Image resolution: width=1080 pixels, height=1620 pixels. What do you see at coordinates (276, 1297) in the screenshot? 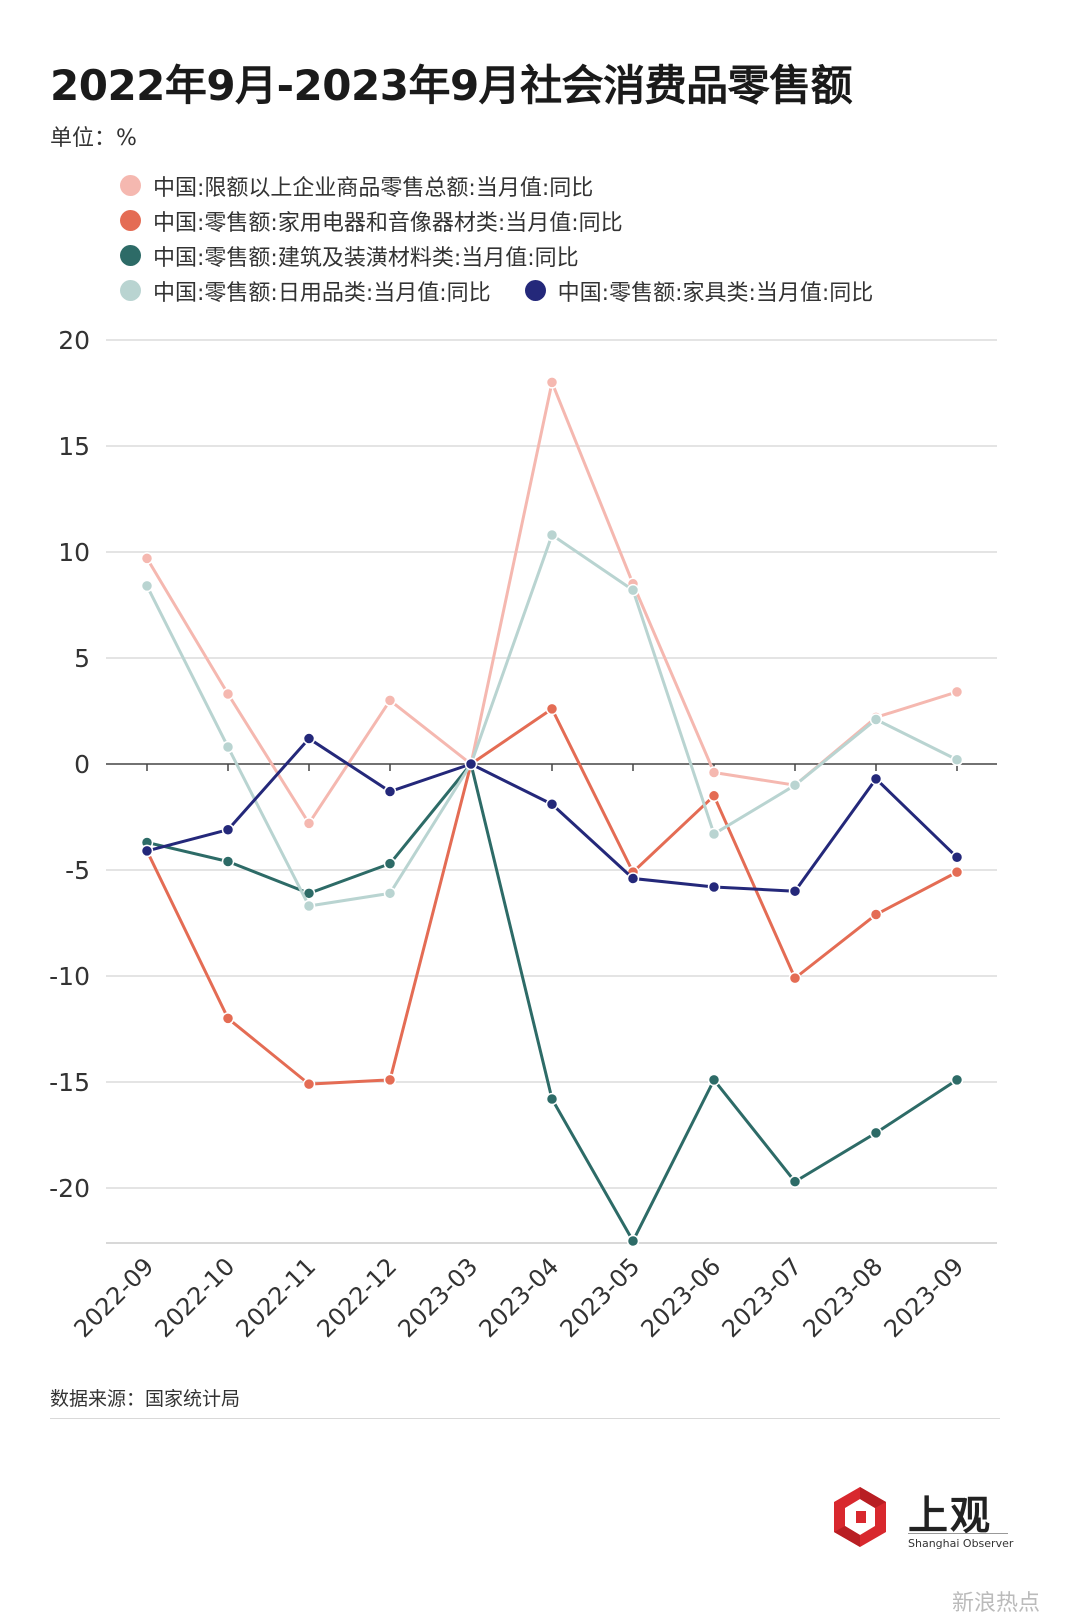
I see `x-tick-label: 2022-11` at bounding box center [276, 1297].